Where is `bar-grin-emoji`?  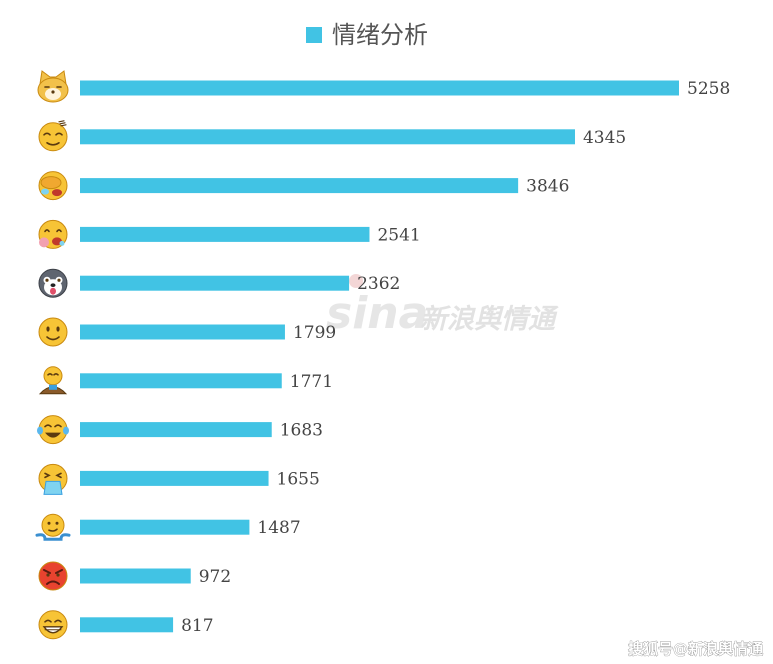
bar-grin-emoji is located at coordinates (127, 625).